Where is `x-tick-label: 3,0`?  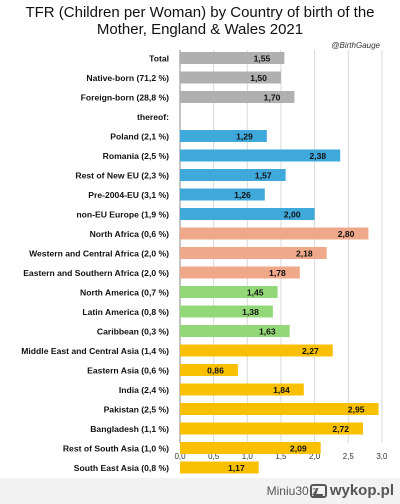
x-tick-label: 3,0 is located at coordinates (382, 456).